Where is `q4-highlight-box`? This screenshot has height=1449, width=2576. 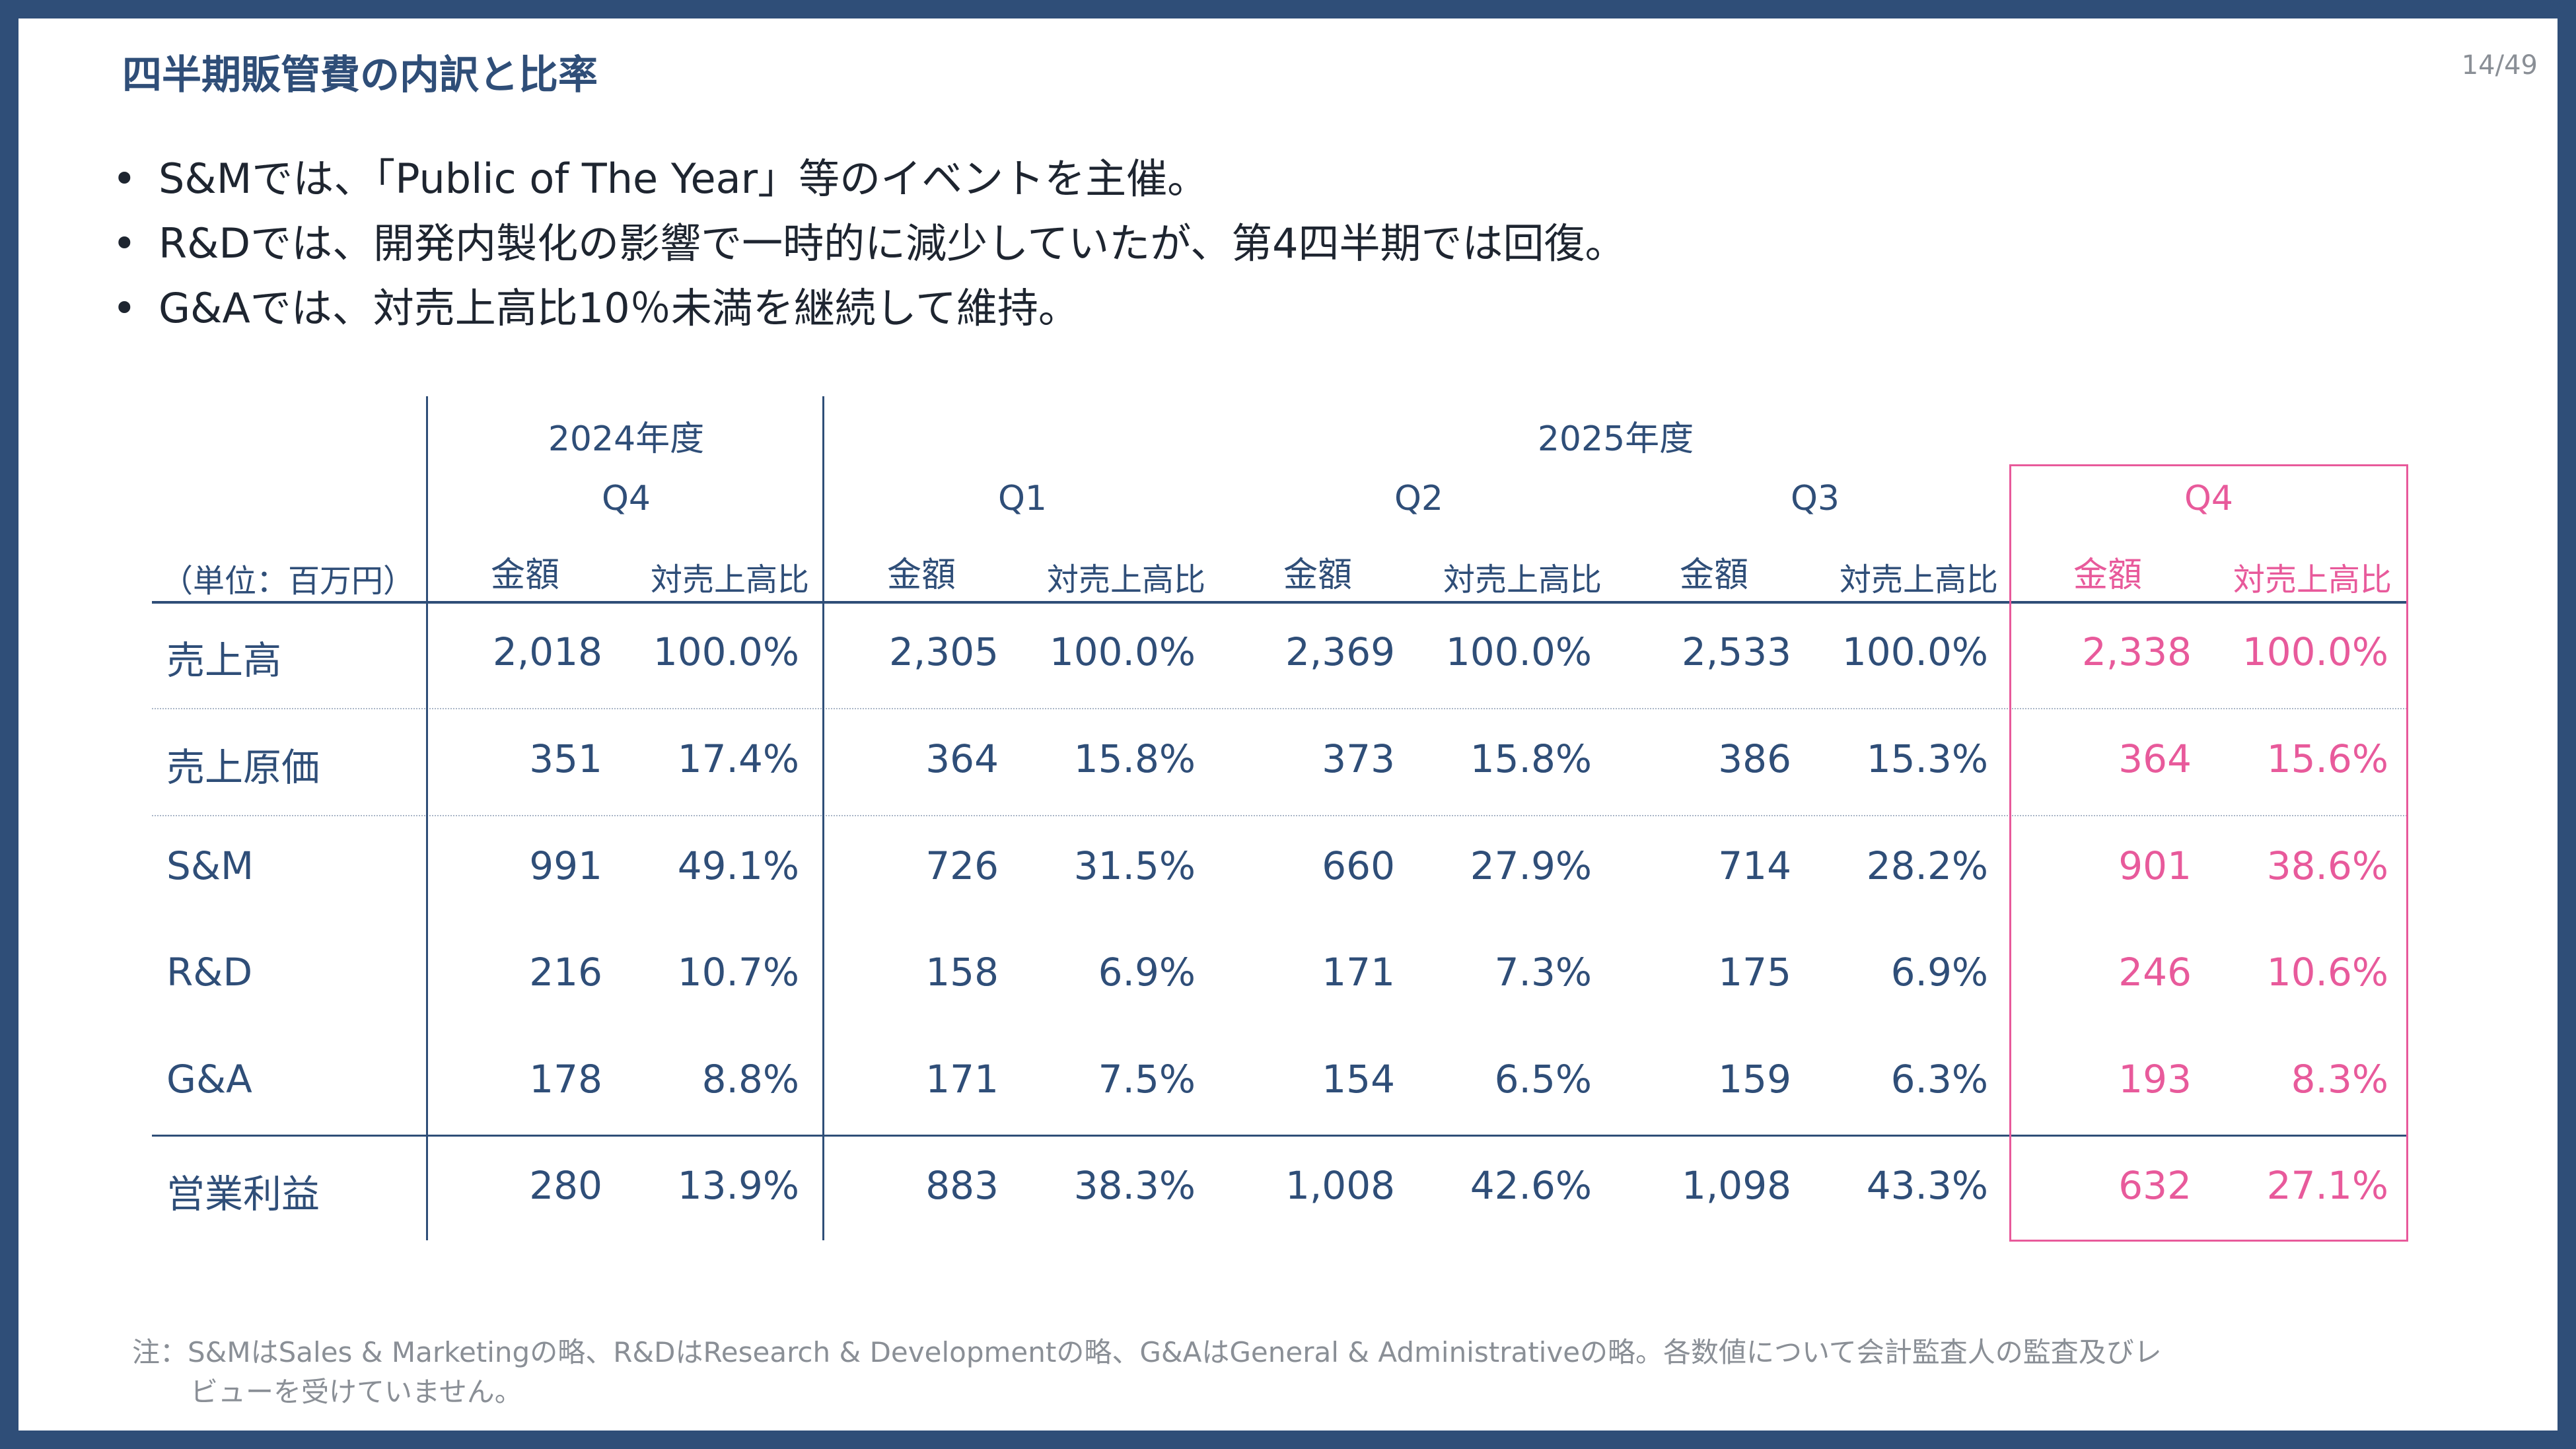 q4-highlight-box is located at coordinates (2208, 853).